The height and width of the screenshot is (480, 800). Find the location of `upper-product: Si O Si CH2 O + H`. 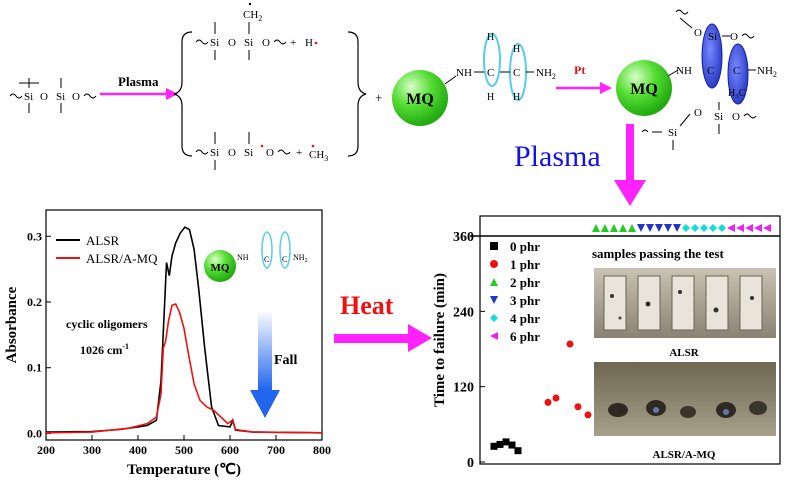

upper-product: Si O Si CH2 O + H is located at coordinates (256, 31).